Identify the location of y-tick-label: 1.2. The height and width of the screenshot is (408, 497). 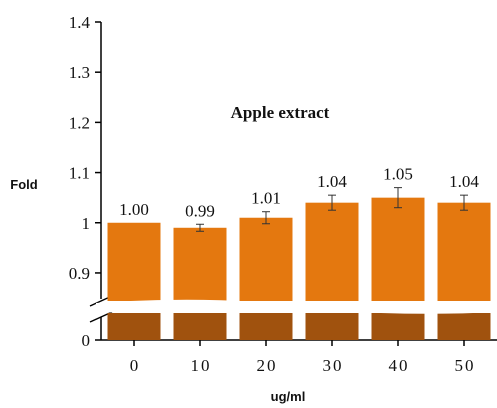
(79, 122).